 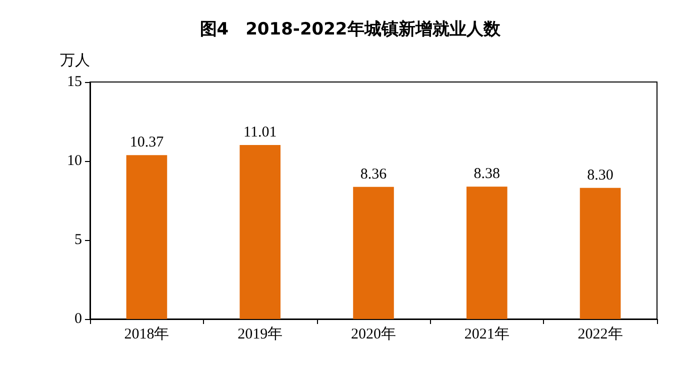 What do you see at coordinates (487, 174) in the screenshot?
I see `data-label: 8.38` at bounding box center [487, 174].